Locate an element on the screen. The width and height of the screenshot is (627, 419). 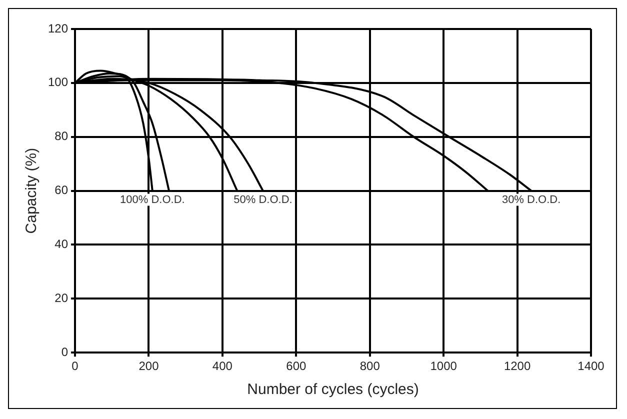
y-tick-label: 40 is located at coordinates (61, 244).